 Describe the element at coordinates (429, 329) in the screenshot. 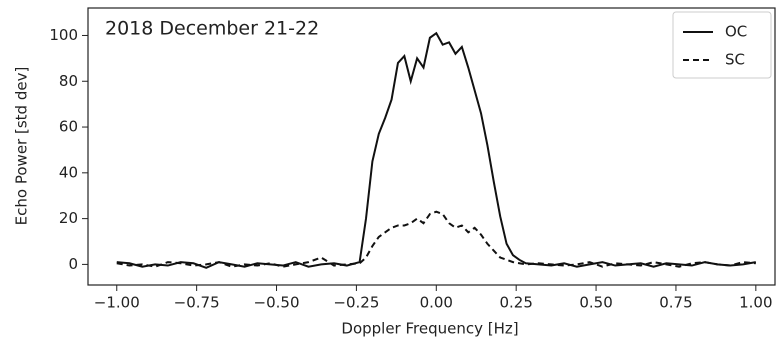

I see `x-axis-label: Doppler Frequency [Hz]` at that location.